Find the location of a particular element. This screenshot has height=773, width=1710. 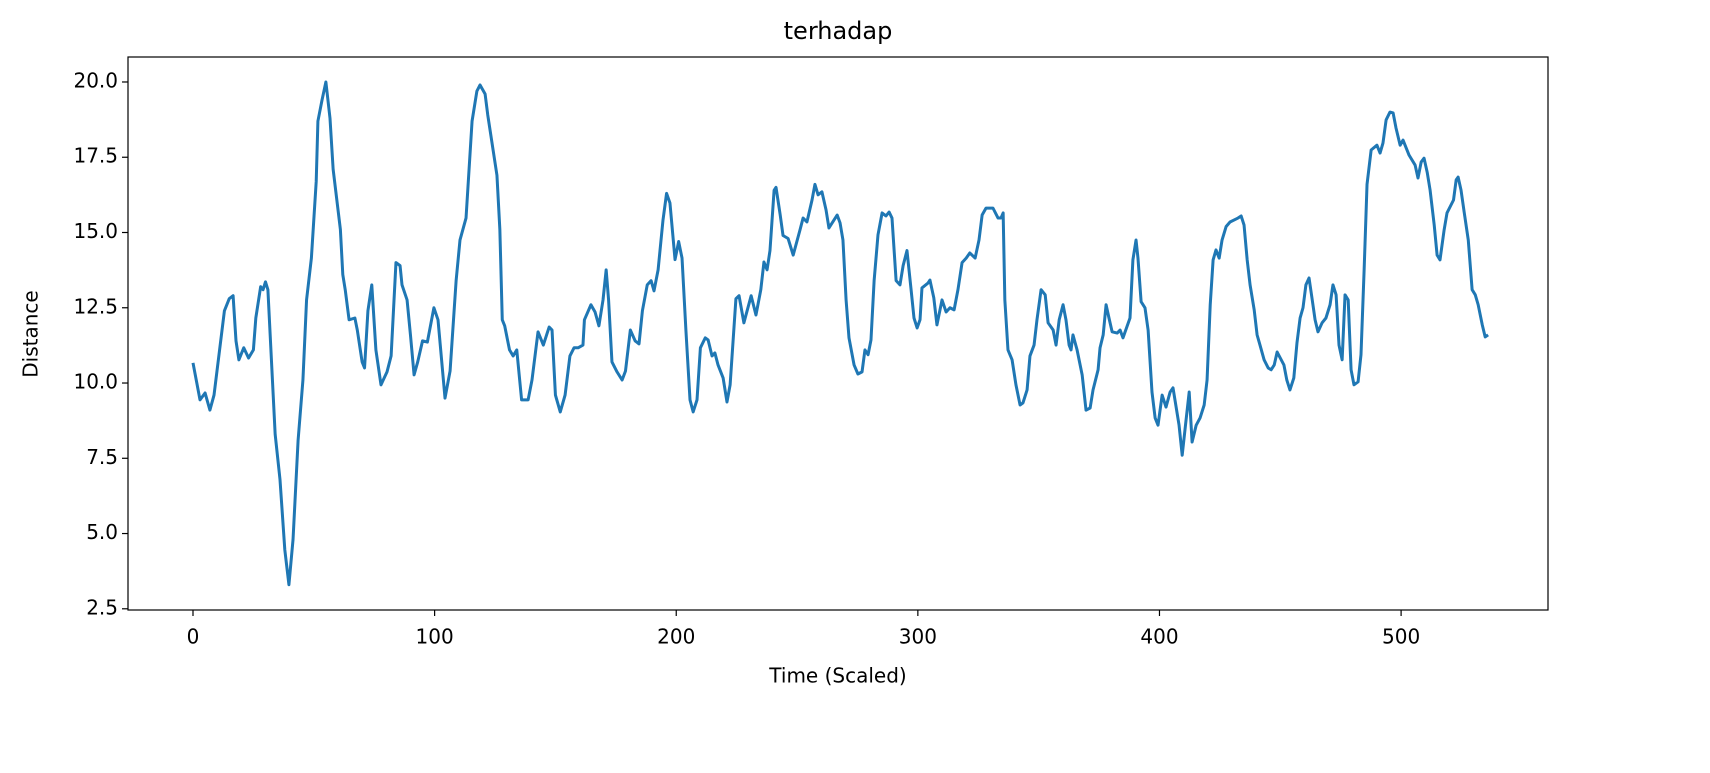

x-tick-label: 500 is located at coordinates (1401, 637).